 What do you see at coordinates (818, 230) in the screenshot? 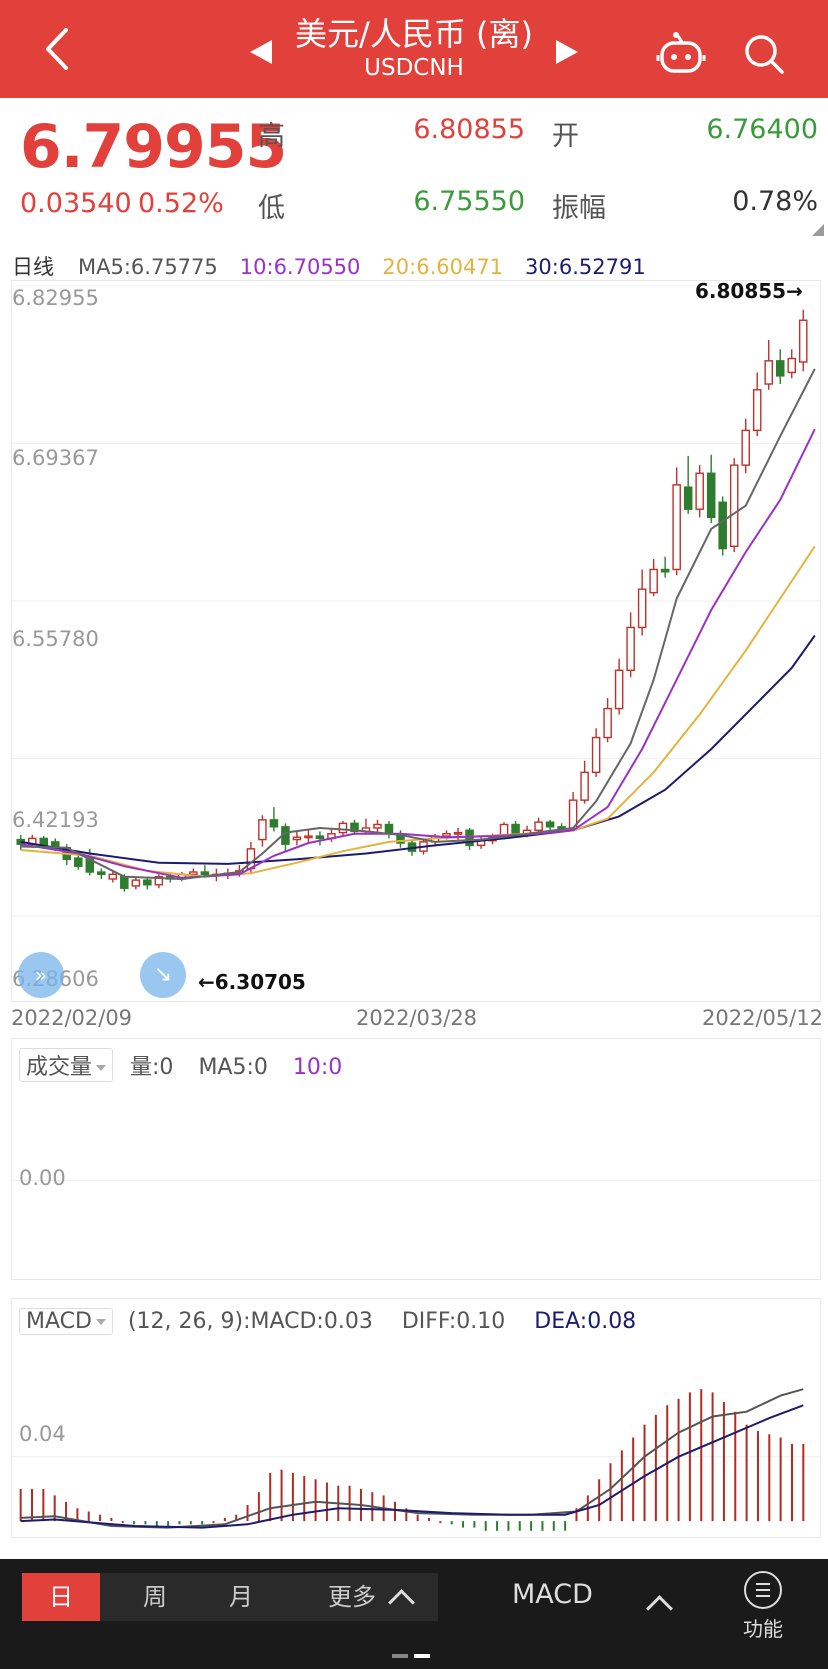
I see `expand-corner-icon` at bounding box center [818, 230].